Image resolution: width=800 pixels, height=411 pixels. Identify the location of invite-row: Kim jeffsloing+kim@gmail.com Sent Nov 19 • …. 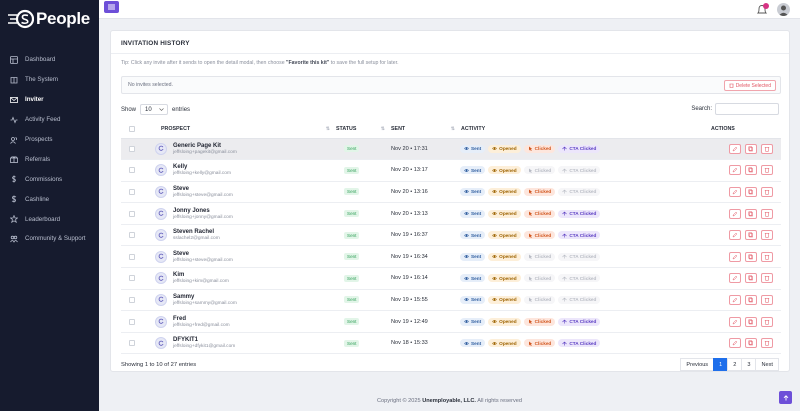
(451, 278).